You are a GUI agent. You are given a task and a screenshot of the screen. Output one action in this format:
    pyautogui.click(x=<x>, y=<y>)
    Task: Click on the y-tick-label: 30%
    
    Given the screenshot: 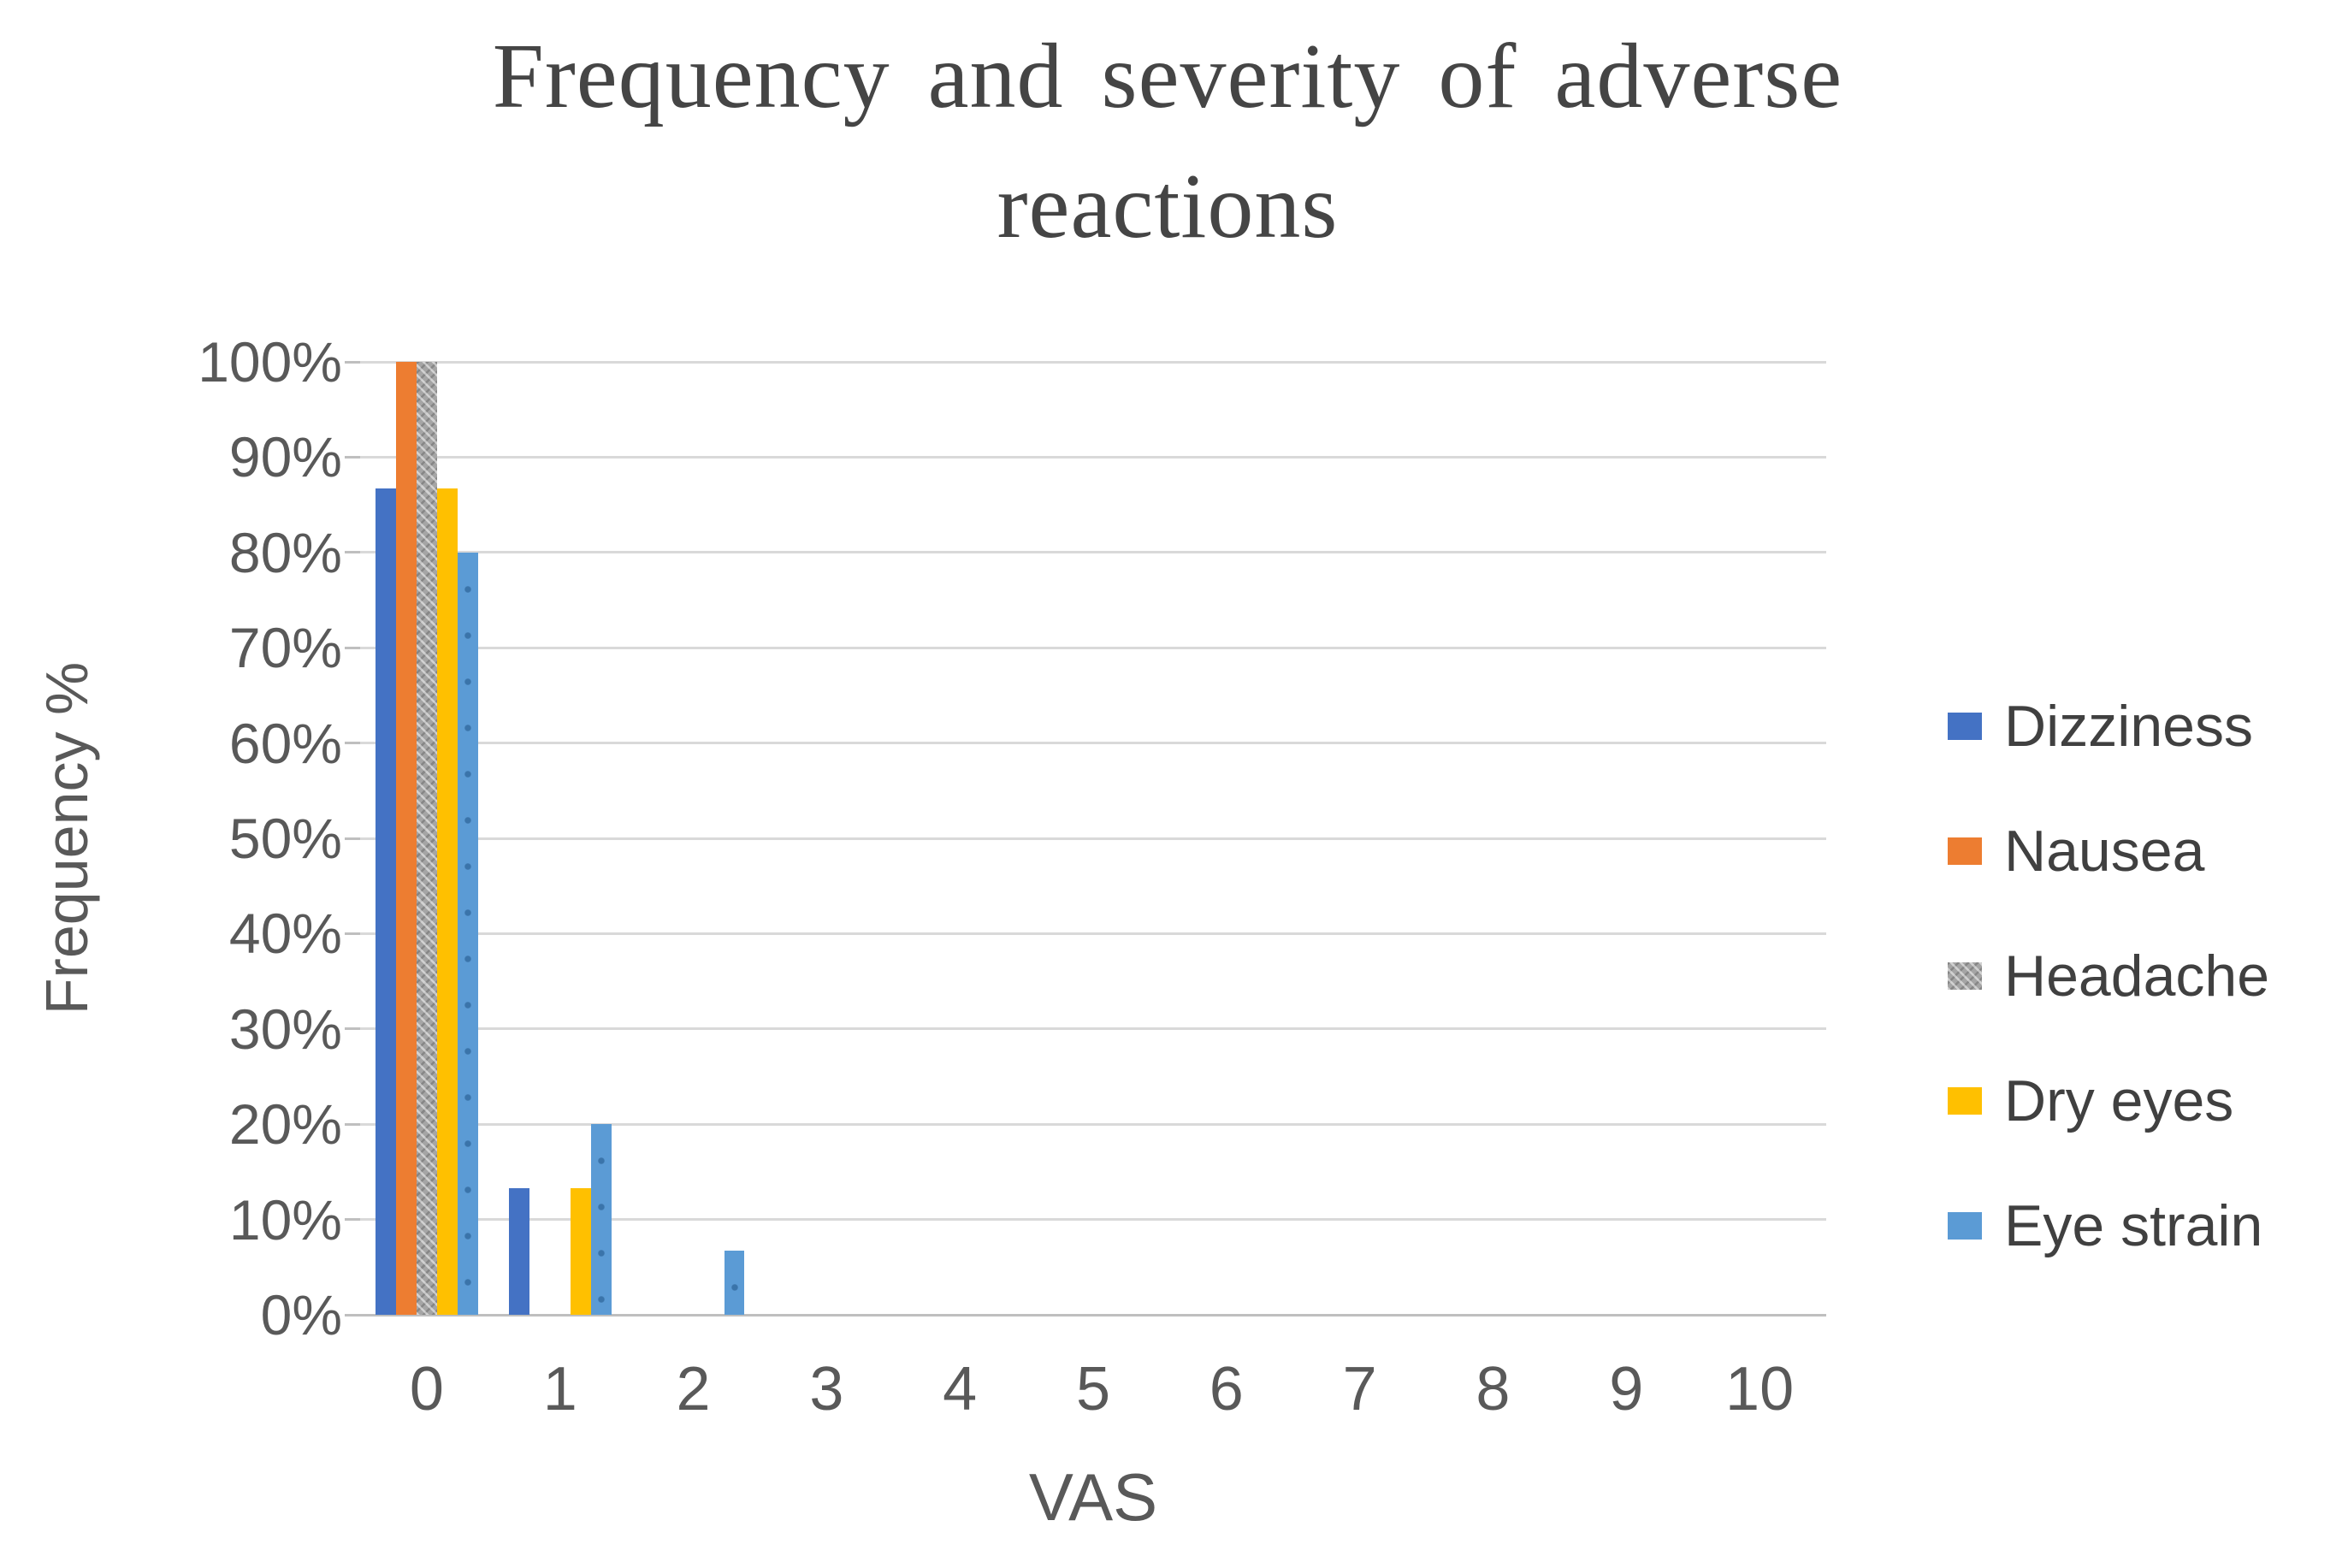 What is the action you would take?
    pyautogui.click(x=285, y=1029)
    